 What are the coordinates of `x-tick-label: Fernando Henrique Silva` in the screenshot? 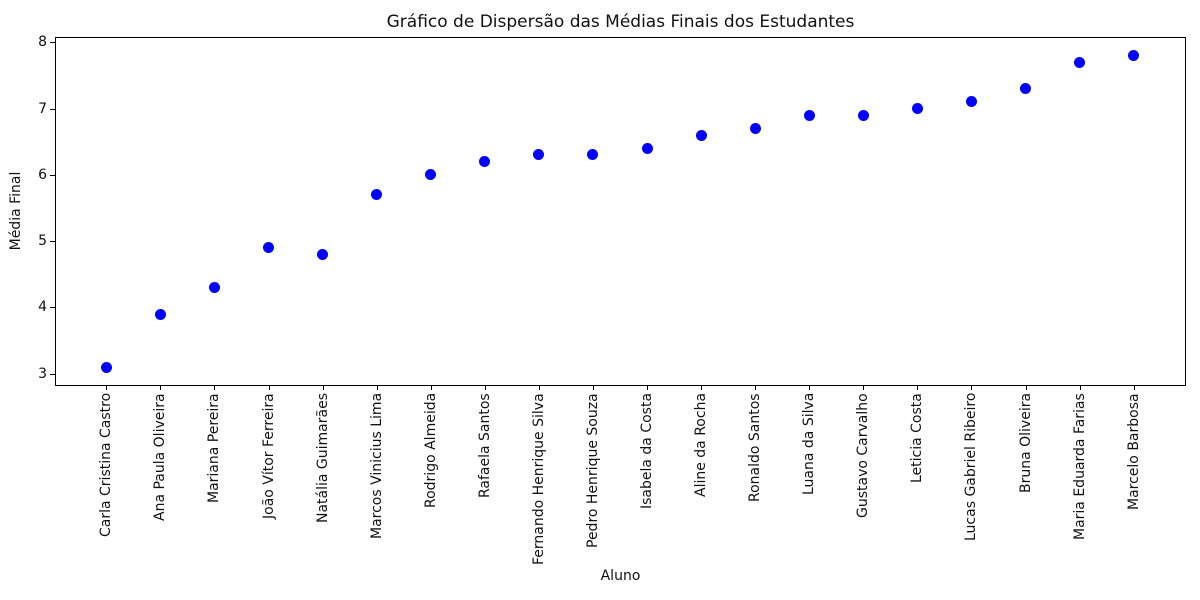 It's located at (538, 479).